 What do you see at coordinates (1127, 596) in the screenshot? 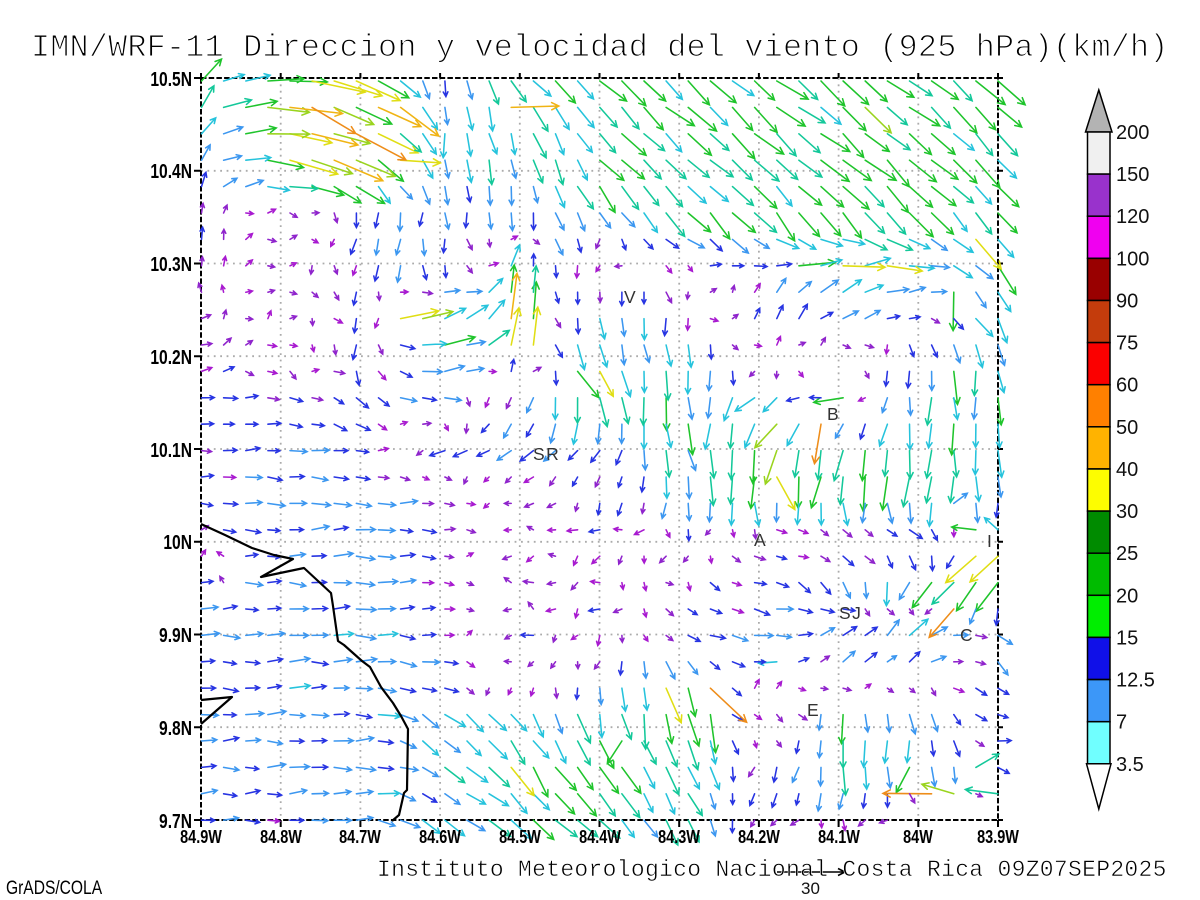
I see `svg-text: 20` at bounding box center [1127, 596].